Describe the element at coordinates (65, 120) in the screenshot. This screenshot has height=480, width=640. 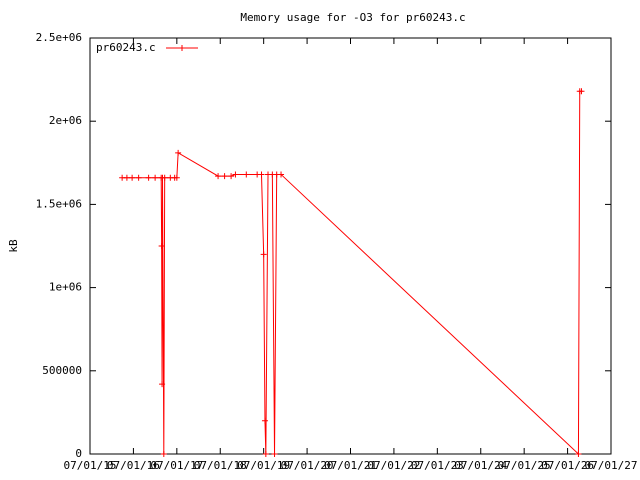
I see `y-tick-label: 2e+06` at that location.